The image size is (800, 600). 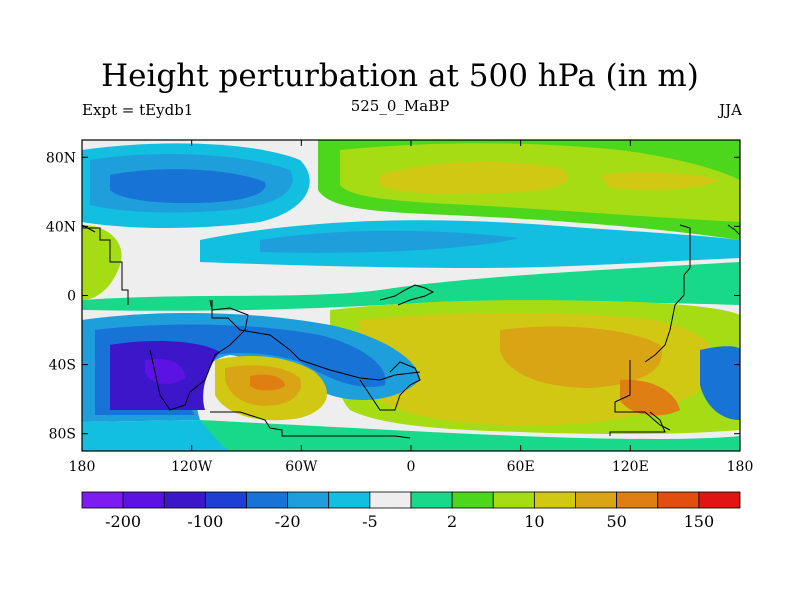 What do you see at coordinates (192, 467) in the screenshot?
I see `x-tick-label: 120W` at bounding box center [192, 467].